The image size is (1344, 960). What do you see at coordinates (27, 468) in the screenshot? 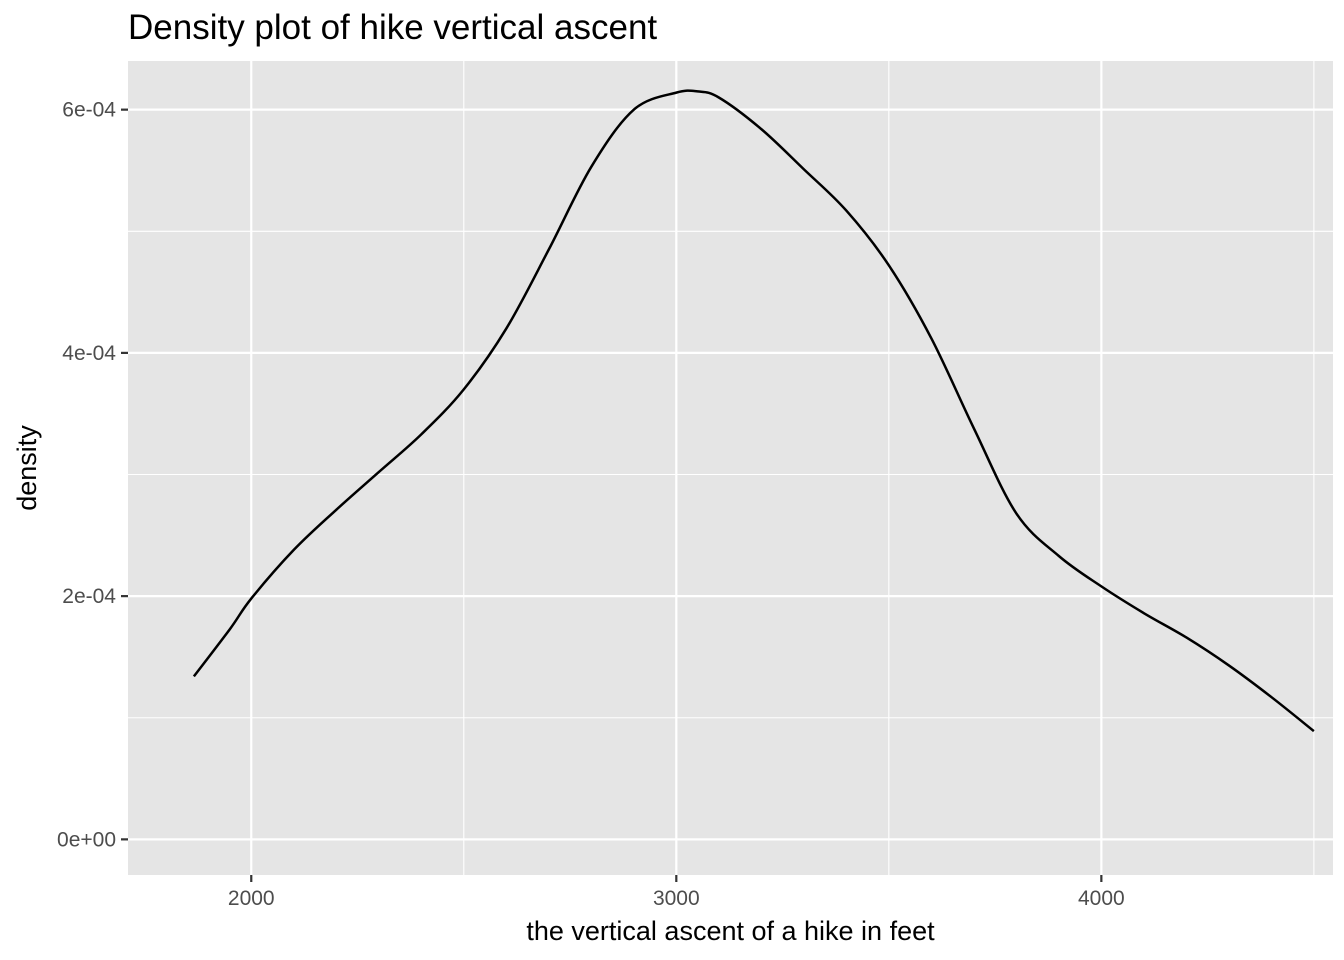
I see `y-axis-title: density` at bounding box center [27, 468].